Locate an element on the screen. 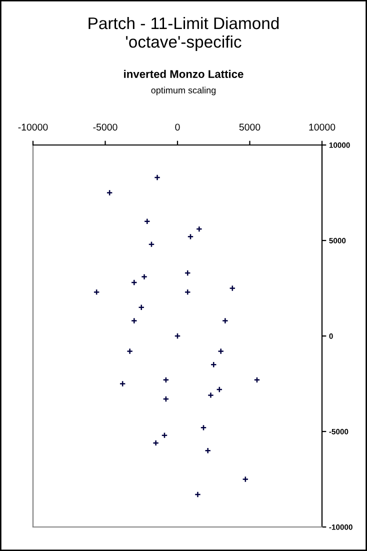 This screenshot has height=551, width=367. chart-title: Partch - 11-Limit Diamond 'octave'-specific is located at coordinates (183, 34).